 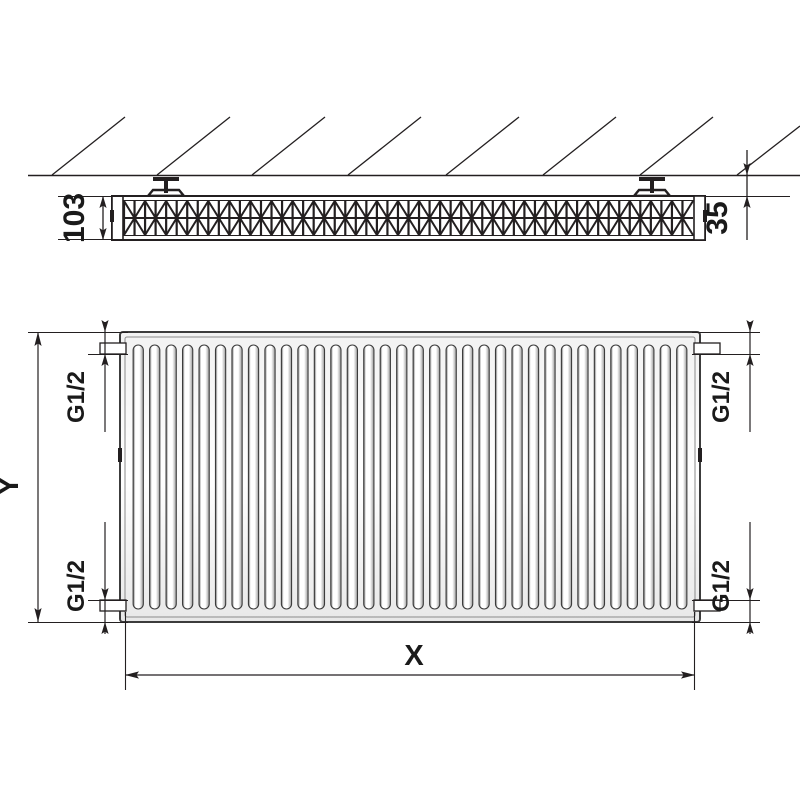 I want to click on dimension-depth-103: 103, so click(x=104, y=218).